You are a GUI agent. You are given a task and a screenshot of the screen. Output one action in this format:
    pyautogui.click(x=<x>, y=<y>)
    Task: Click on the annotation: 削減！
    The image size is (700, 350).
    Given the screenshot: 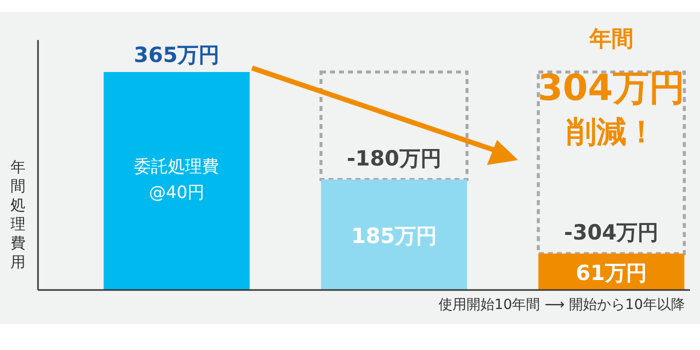 What is the action you would take?
    pyautogui.click(x=610, y=132)
    